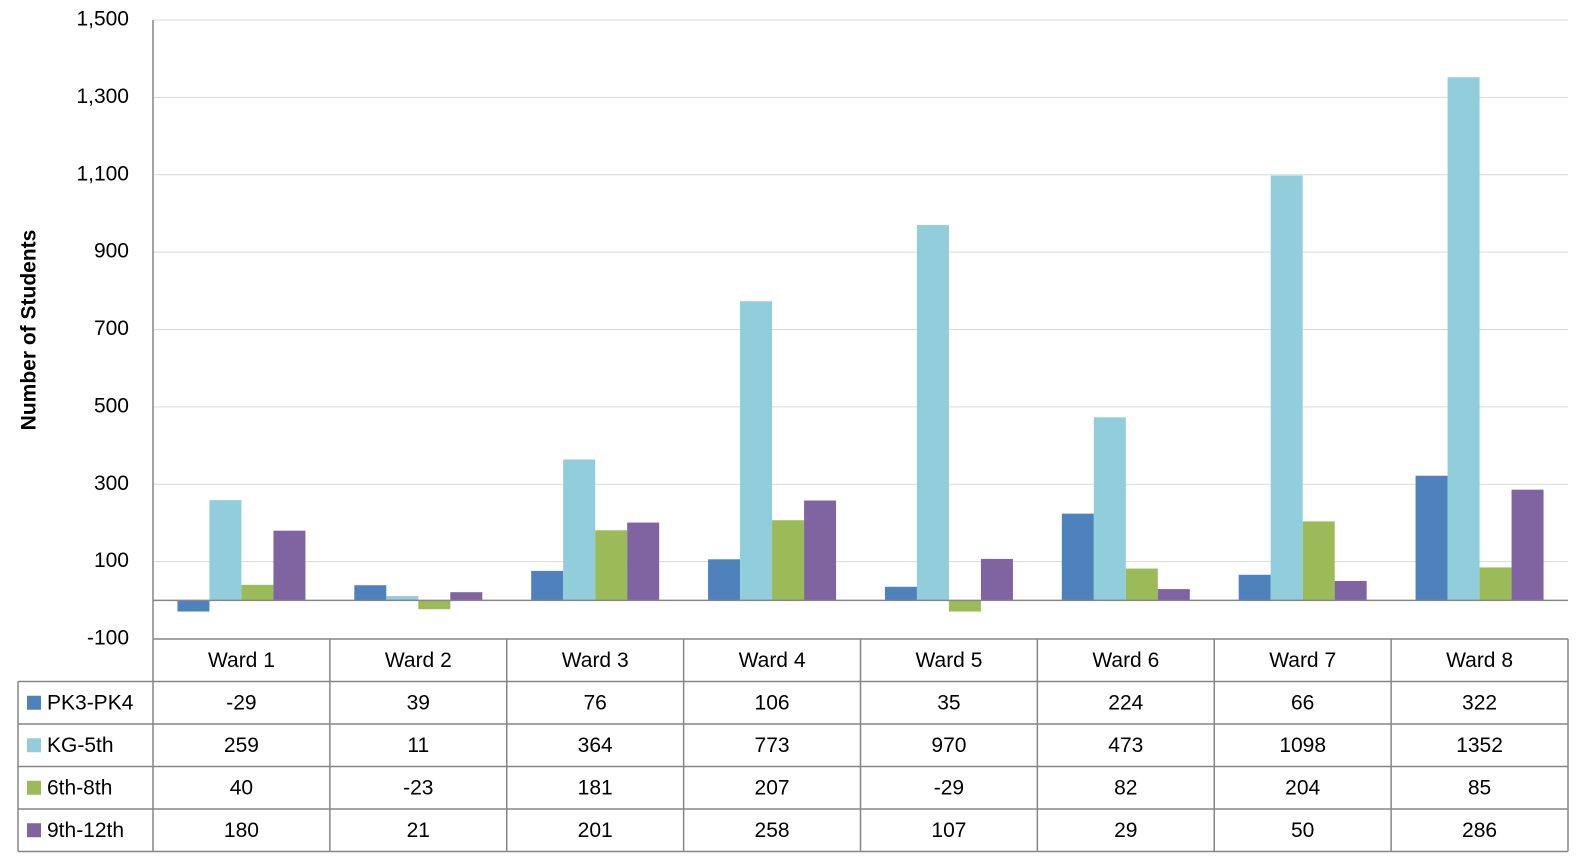 This screenshot has height=858, width=1589. What do you see at coordinates (1125, 702) in the screenshot?
I see `table-value: 224` at bounding box center [1125, 702].